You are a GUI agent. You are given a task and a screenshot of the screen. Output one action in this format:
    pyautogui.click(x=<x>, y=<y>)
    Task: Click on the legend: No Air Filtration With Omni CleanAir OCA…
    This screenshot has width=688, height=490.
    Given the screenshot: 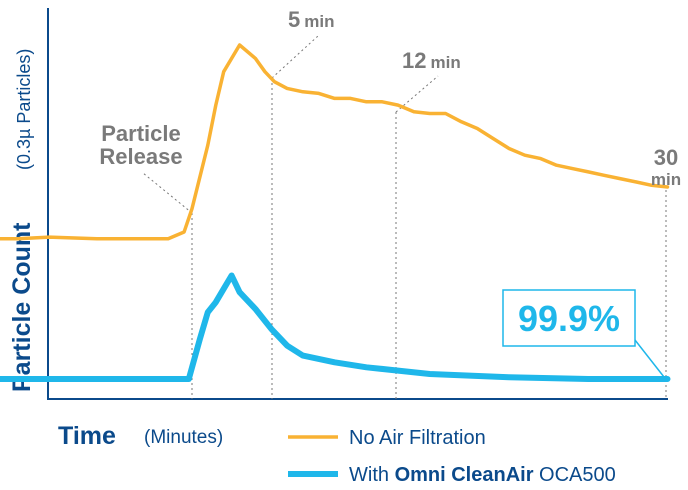 What is the action you would take?
    pyautogui.click(x=452, y=456)
    